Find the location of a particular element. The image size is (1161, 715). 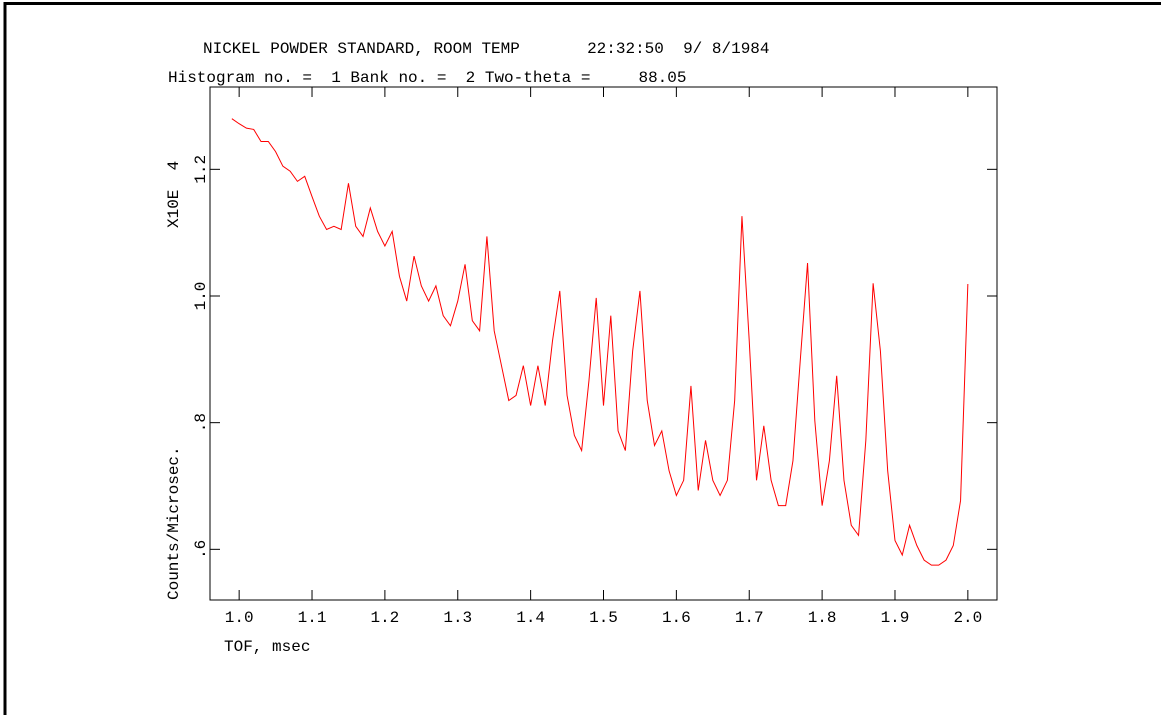

x-tick-label: 2.0 is located at coordinates (967, 618).